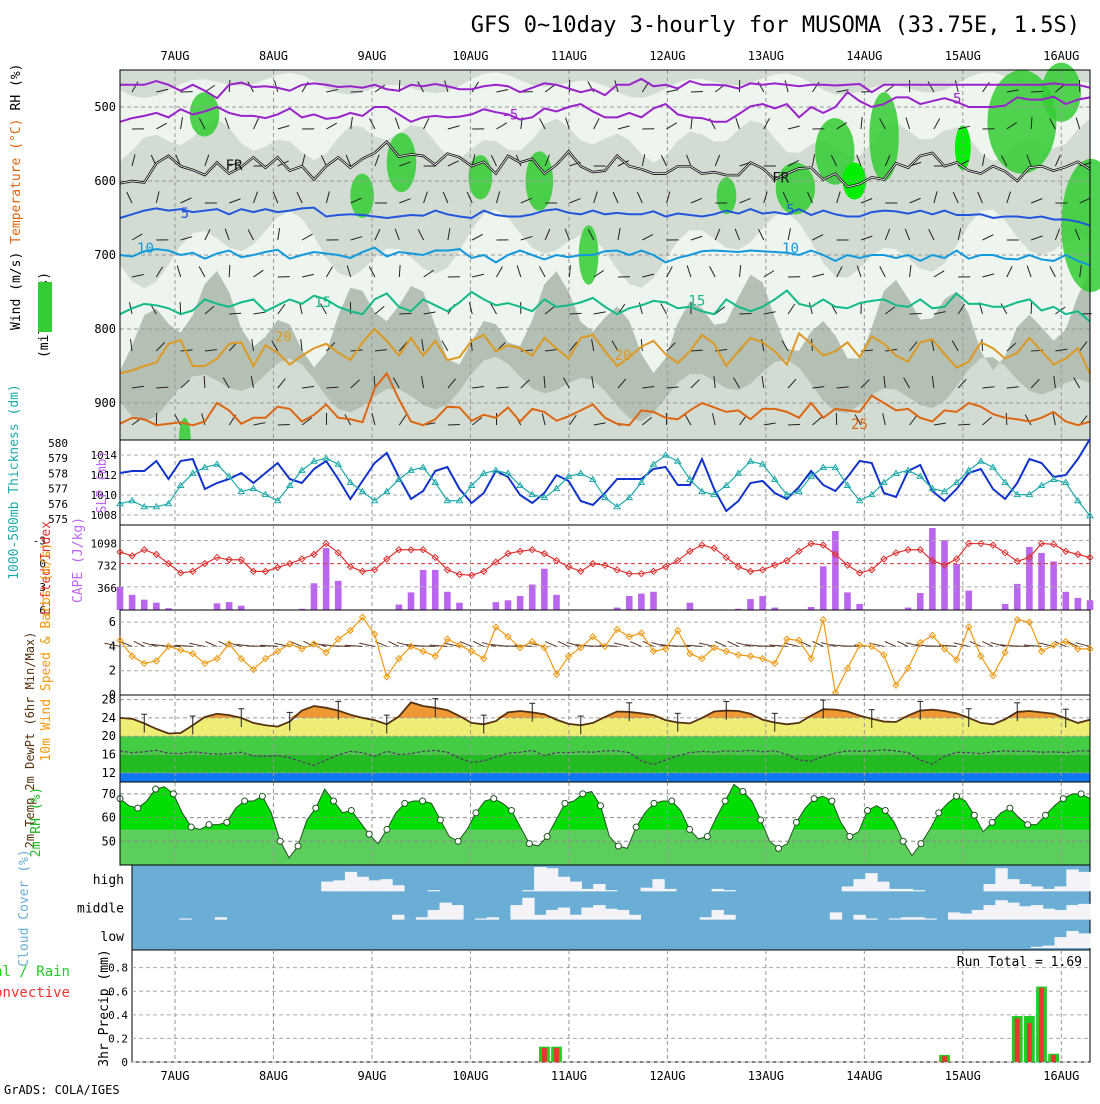 This screenshot has width=1100, height=1104. I want to click on precip-frame, so click(611, 1006).